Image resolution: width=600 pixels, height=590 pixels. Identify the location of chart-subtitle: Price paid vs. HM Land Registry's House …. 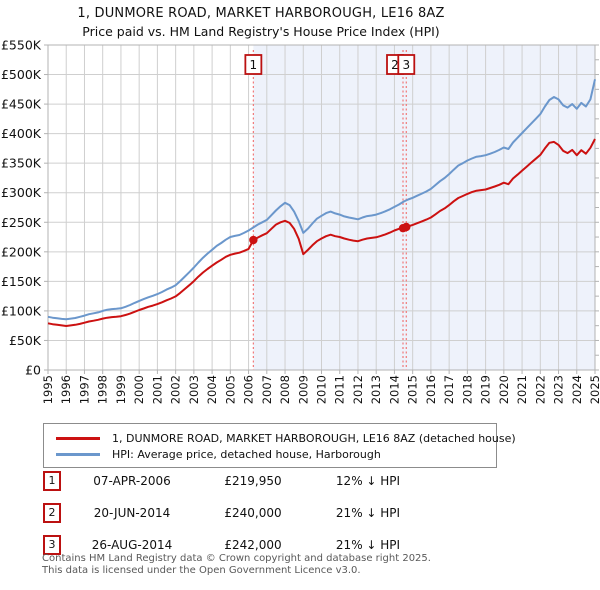
(261, 31).